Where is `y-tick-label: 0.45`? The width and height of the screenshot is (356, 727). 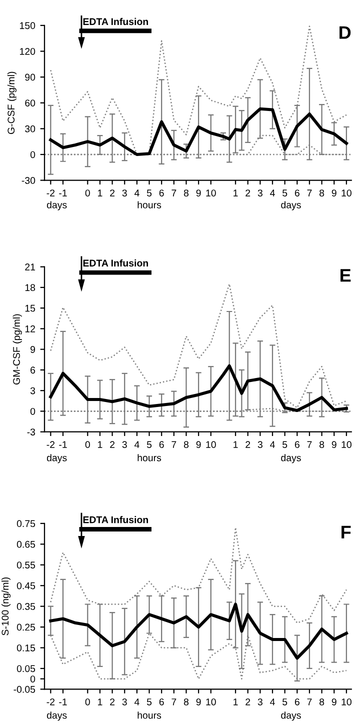
y-tick-label: 0.45 is located at coordinates (26, 586).